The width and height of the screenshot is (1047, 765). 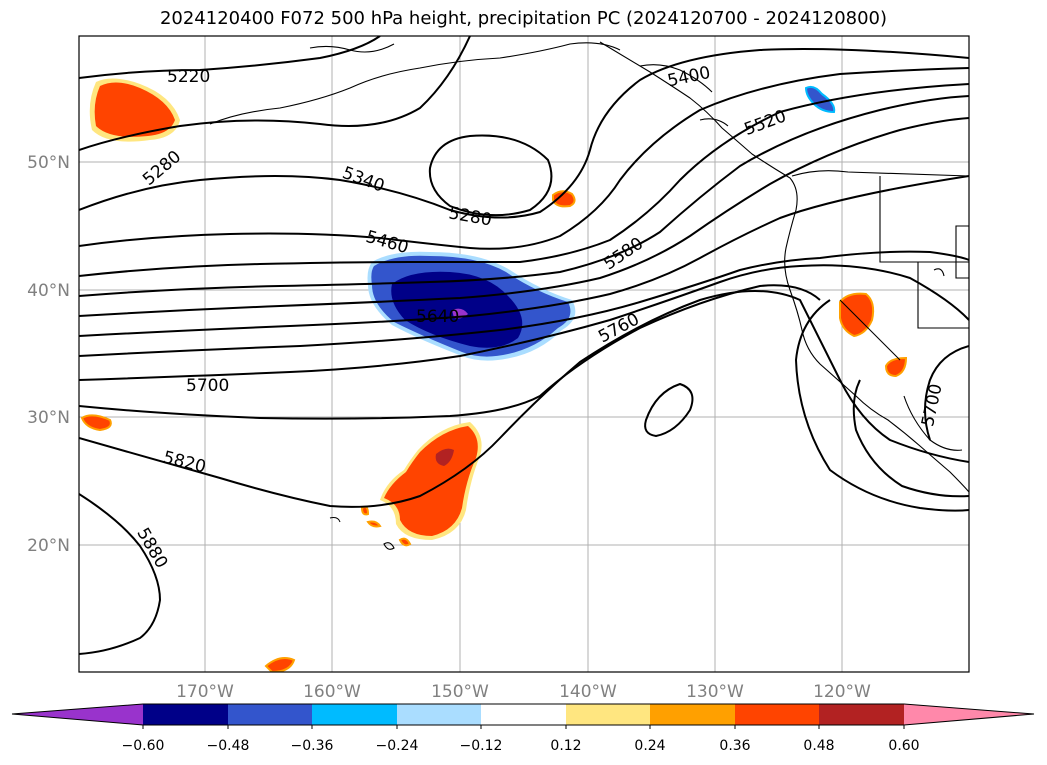 What do you see at coordinates (48, 354) in the screenshot?
I see `lat-labels: 50°N 40°N 30°N 20°N` at bounding box center [48, 354].